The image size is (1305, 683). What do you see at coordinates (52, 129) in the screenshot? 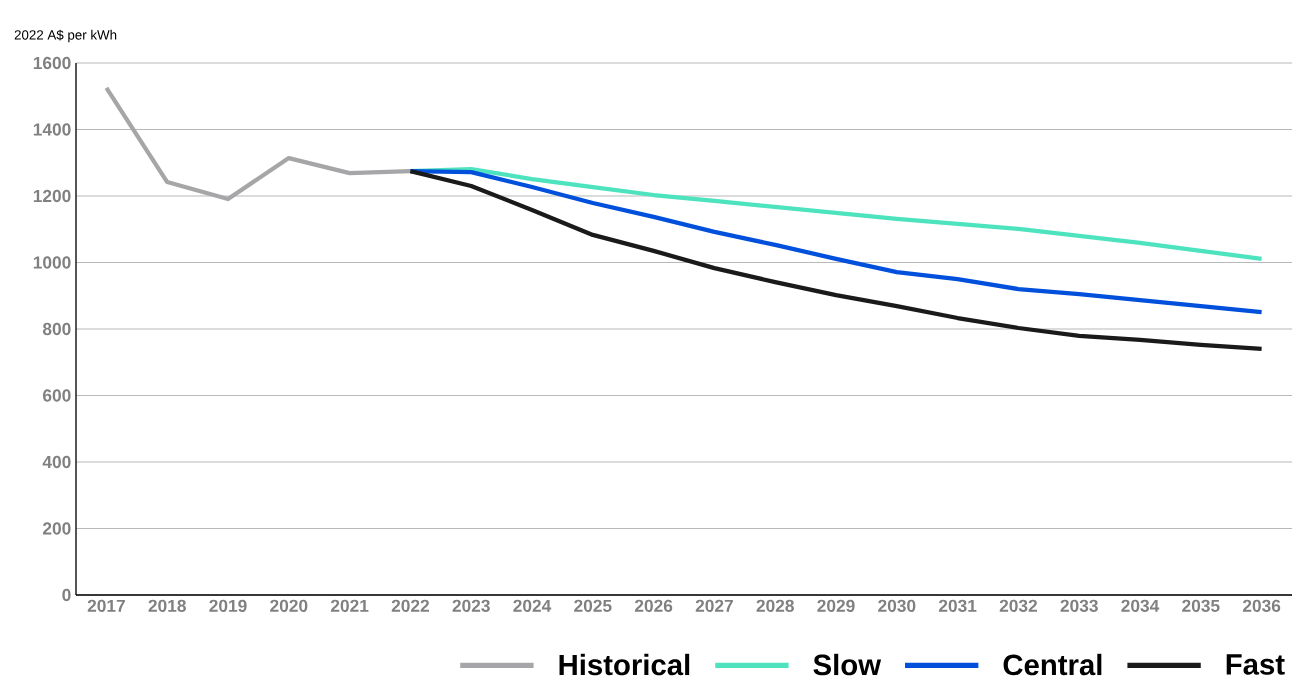
I see `y-tick-label: 1400` at bounding box center [52, 129].